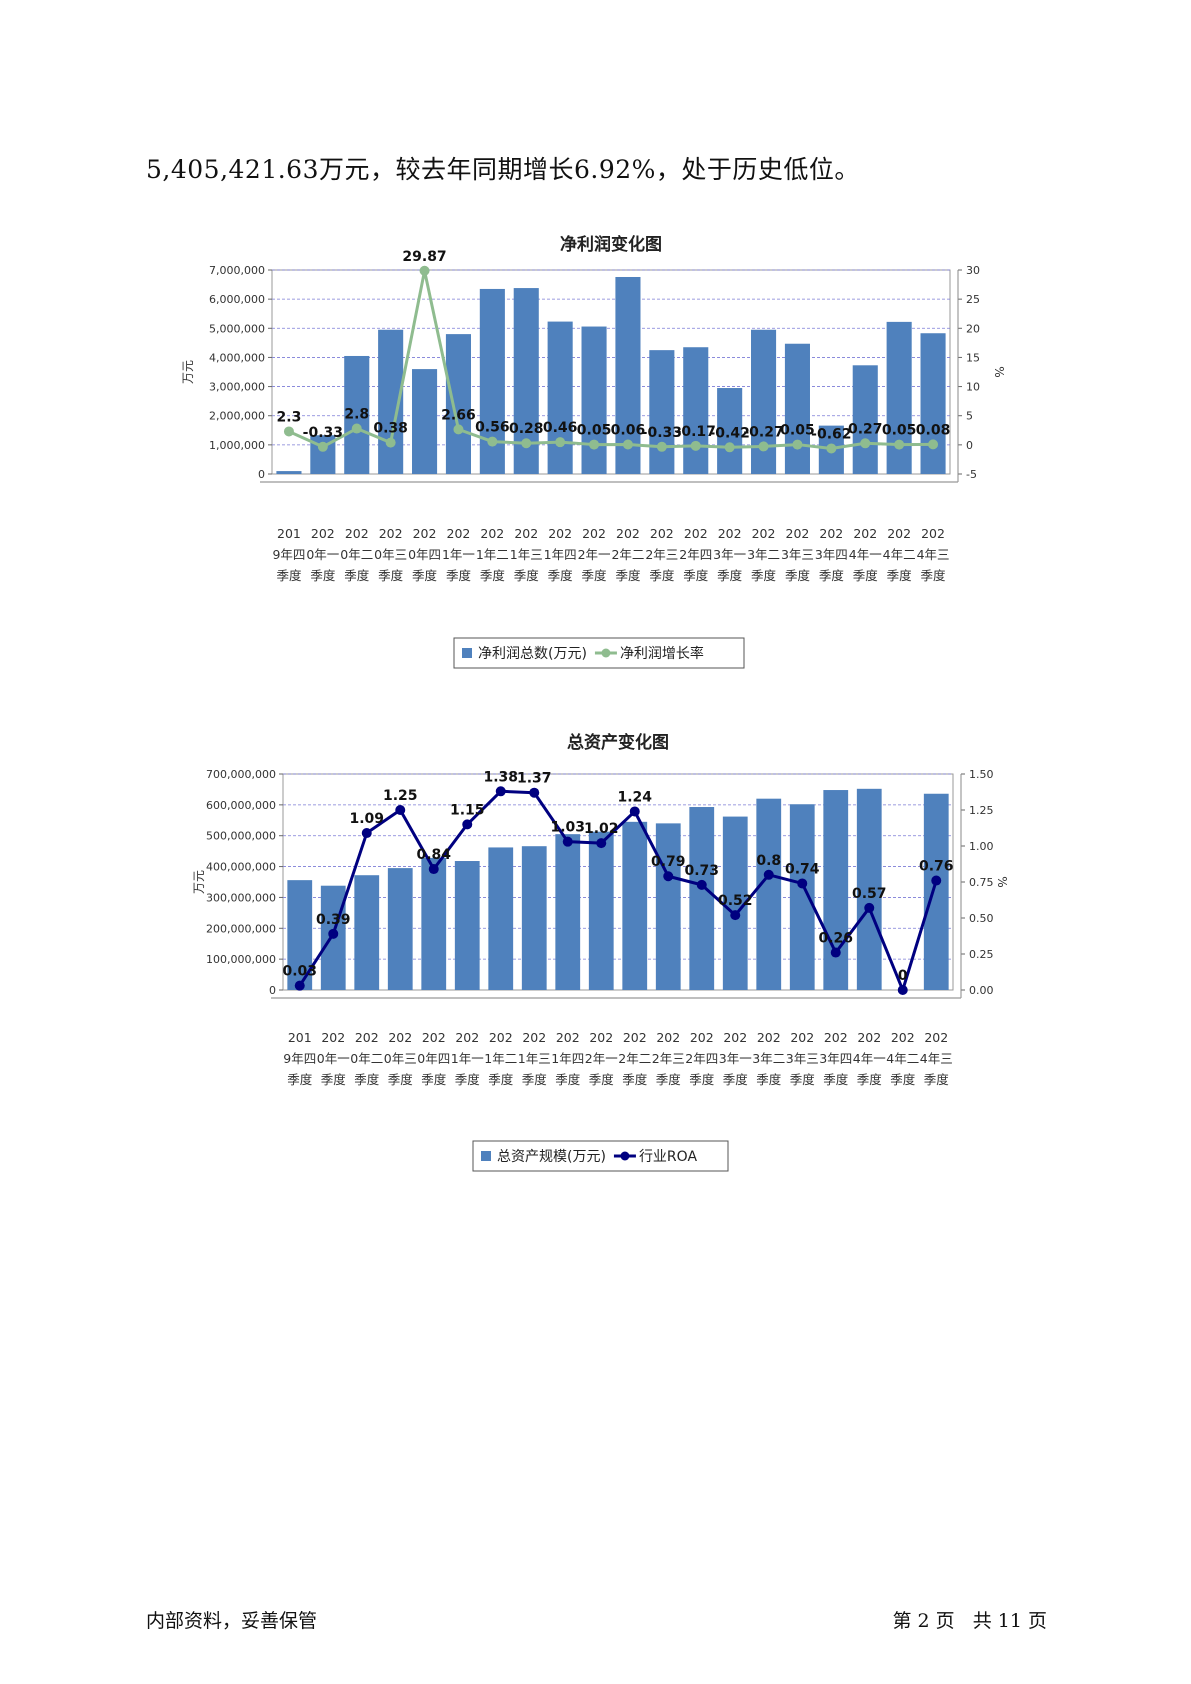 Image resolution: width=1191 pixels, height=1684 pixels. I want to click on y-tick-label: 7,000,000, so click(237, 270).